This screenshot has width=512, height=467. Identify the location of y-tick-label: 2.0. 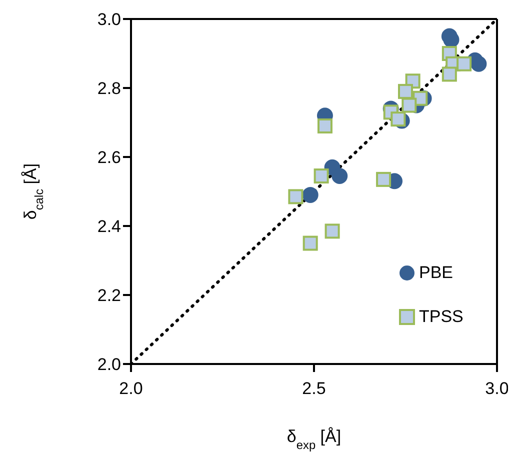
(109, 364).